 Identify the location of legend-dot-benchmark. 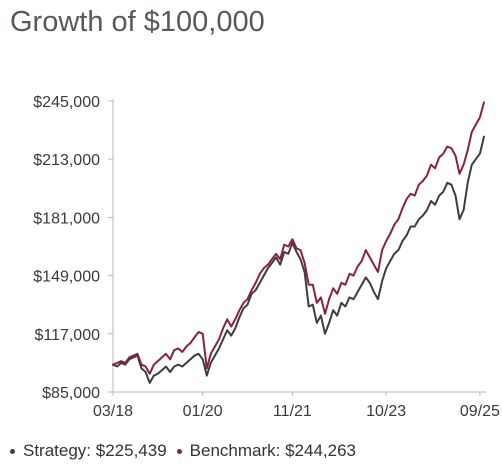
(179, 451).